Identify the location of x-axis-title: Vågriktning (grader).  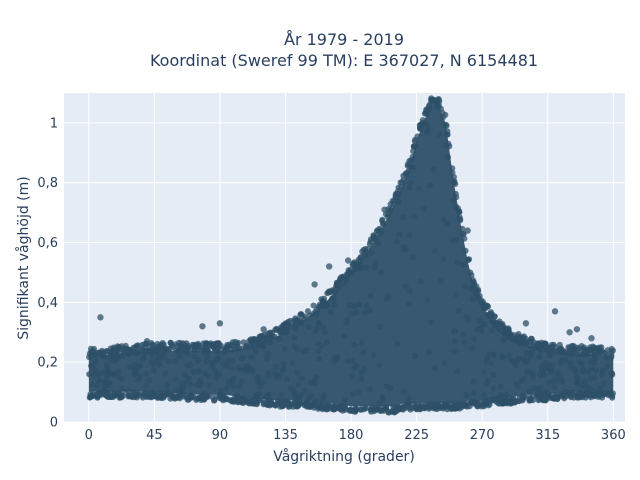
(344, 456).